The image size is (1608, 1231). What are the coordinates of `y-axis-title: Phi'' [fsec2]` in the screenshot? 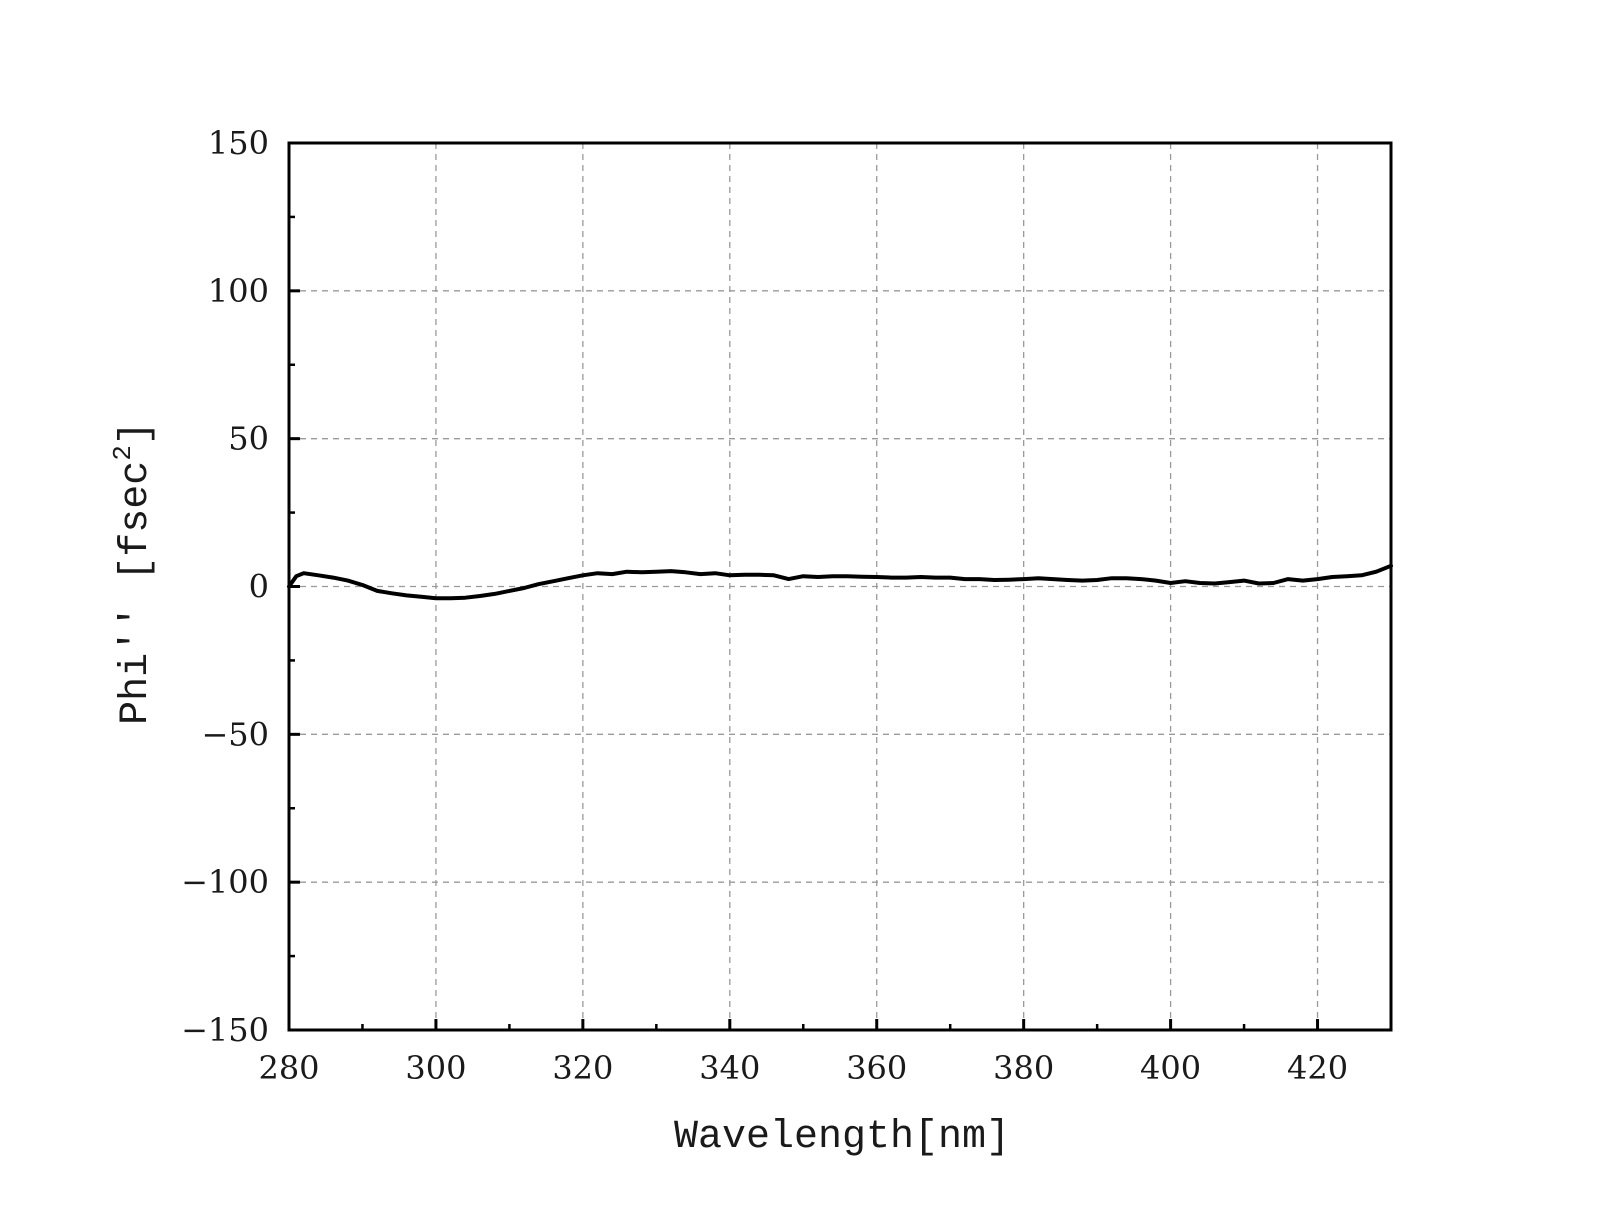 It's located at (133, 573).